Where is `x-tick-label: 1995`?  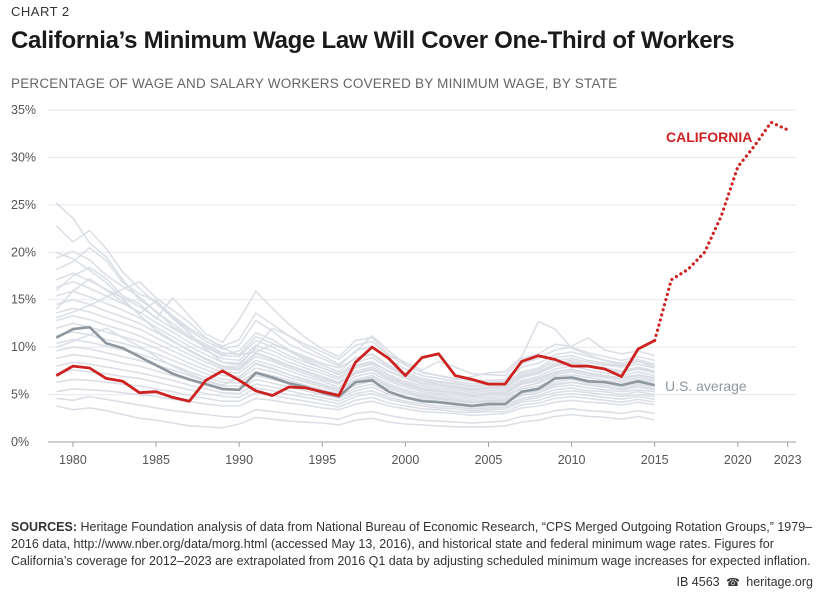
x-tick-label: 1995 is located at coordinates (322, 460).